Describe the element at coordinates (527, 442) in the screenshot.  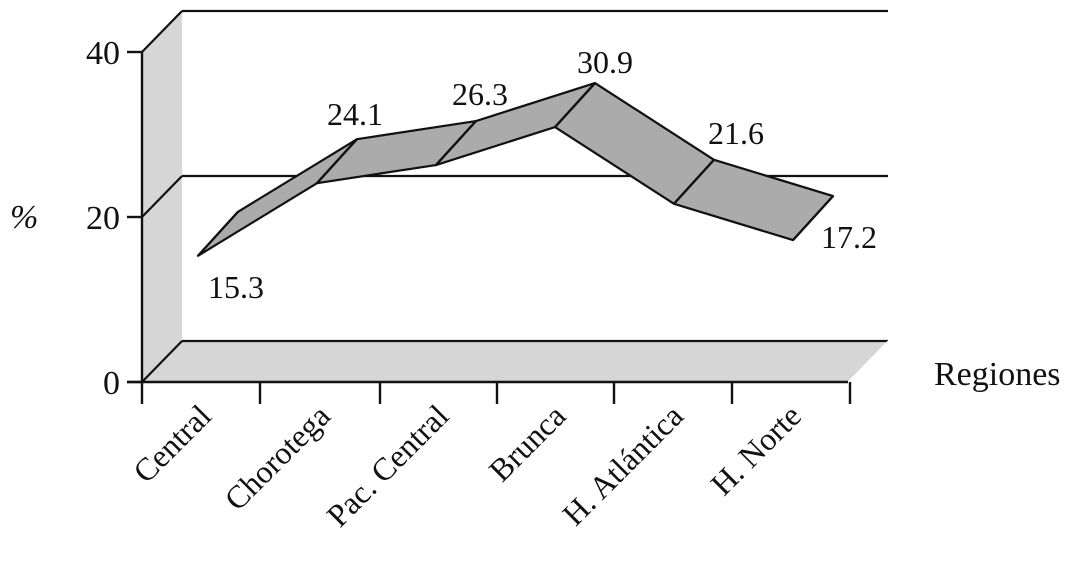
I see `category-label: Brunca` at that location.